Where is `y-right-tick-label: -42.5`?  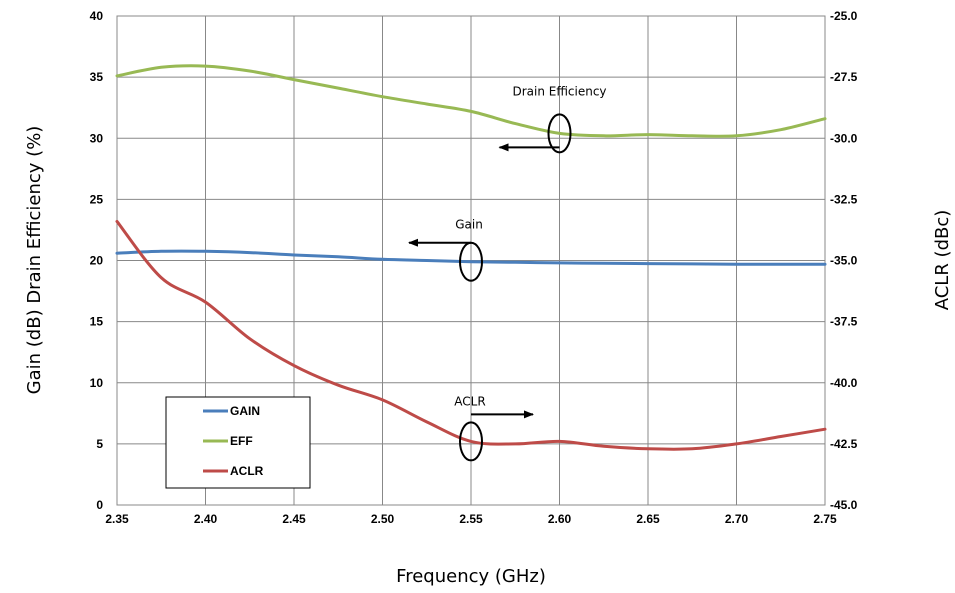
y-right-tick-label: -42.5 is located at coordinates (844, 444).